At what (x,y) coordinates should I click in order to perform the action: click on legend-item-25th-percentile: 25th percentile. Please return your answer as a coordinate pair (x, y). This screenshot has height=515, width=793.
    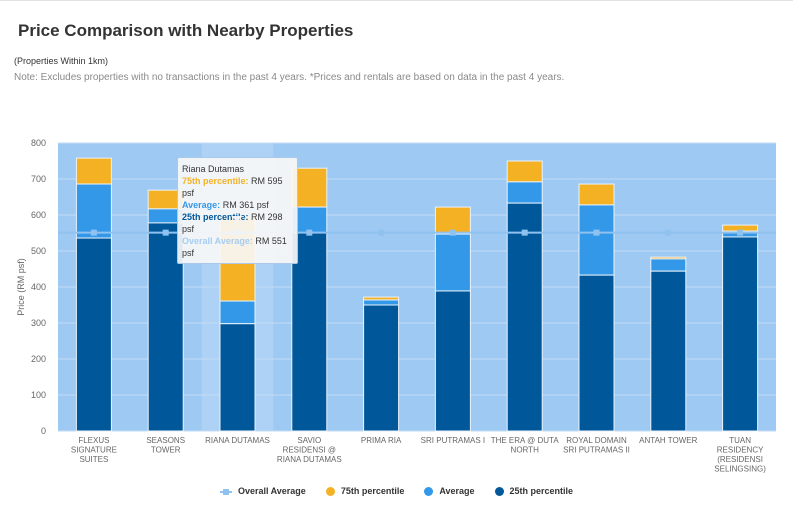
    Looking at the image, I should click on (534, 491).